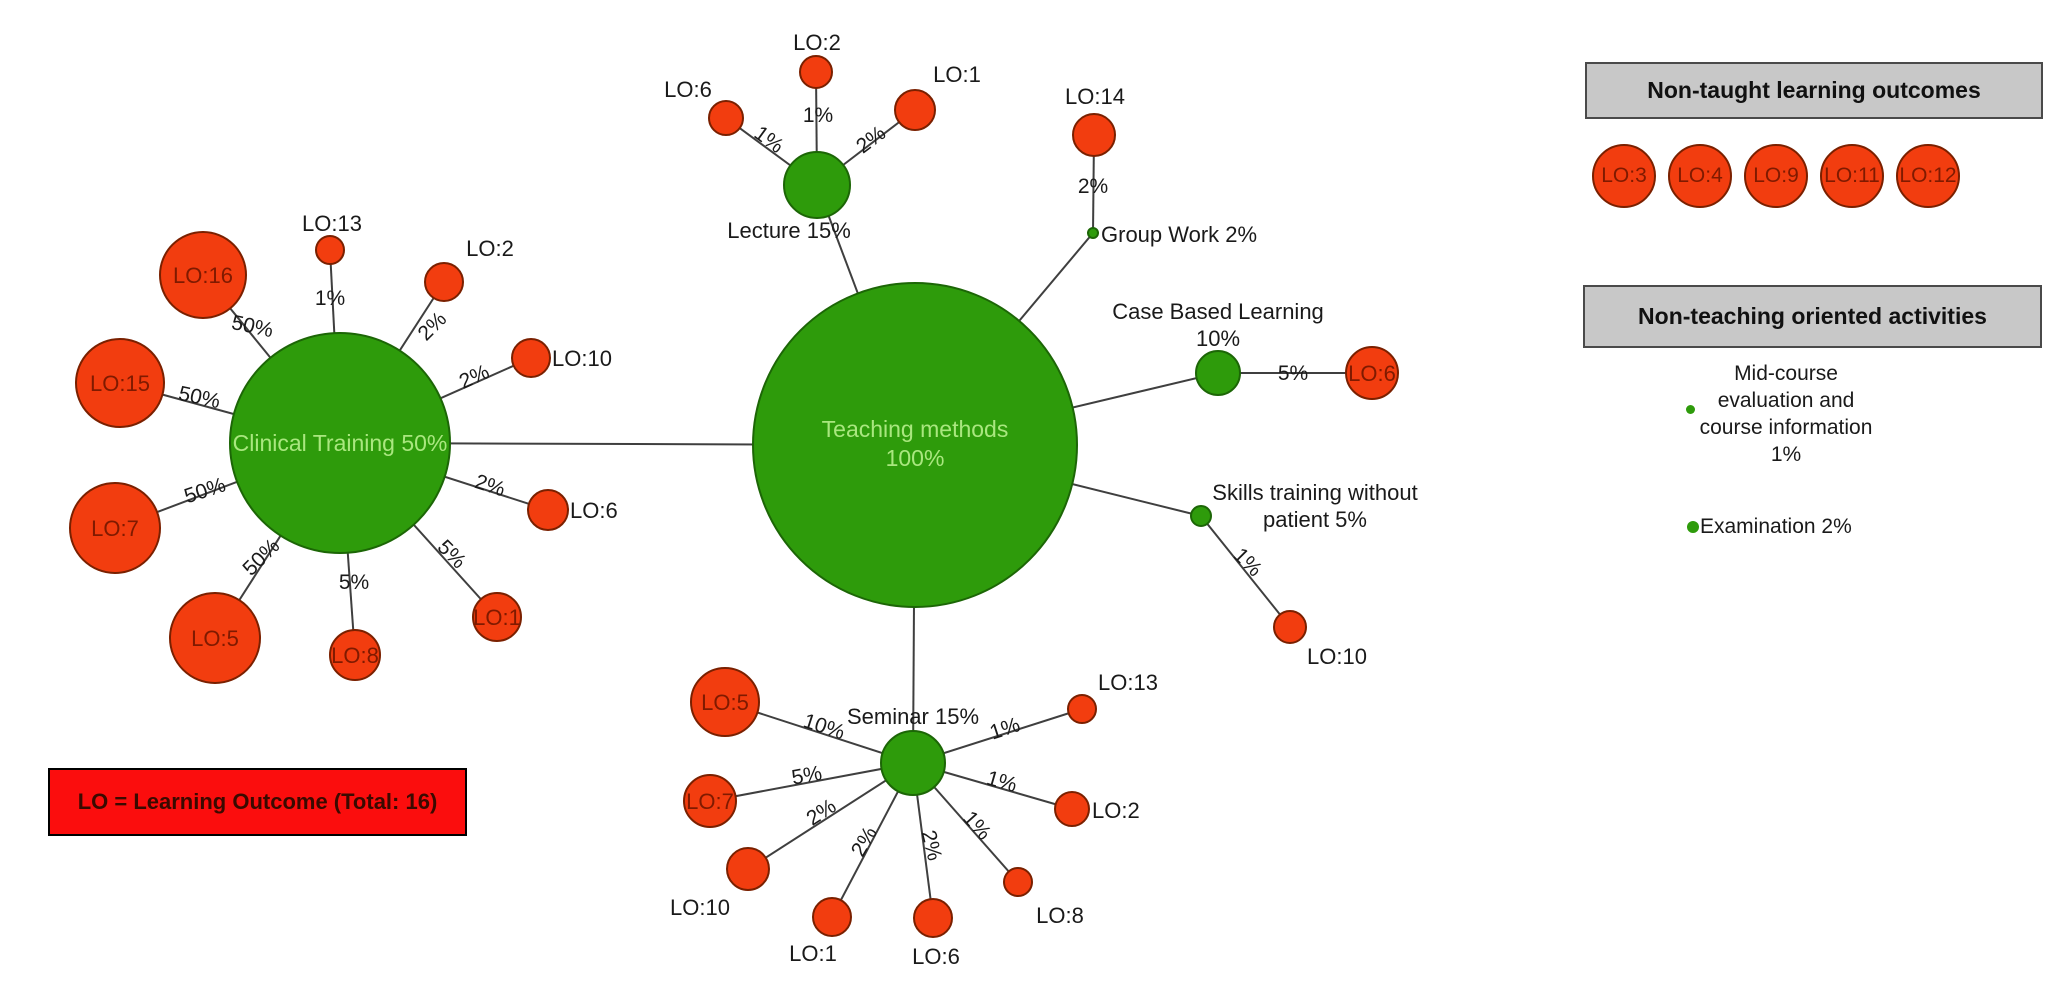  I want to click on legend-non-taught-circles: LO:3 LO:4 LO:9 LO:11 LO:12, so click(1776, 176).